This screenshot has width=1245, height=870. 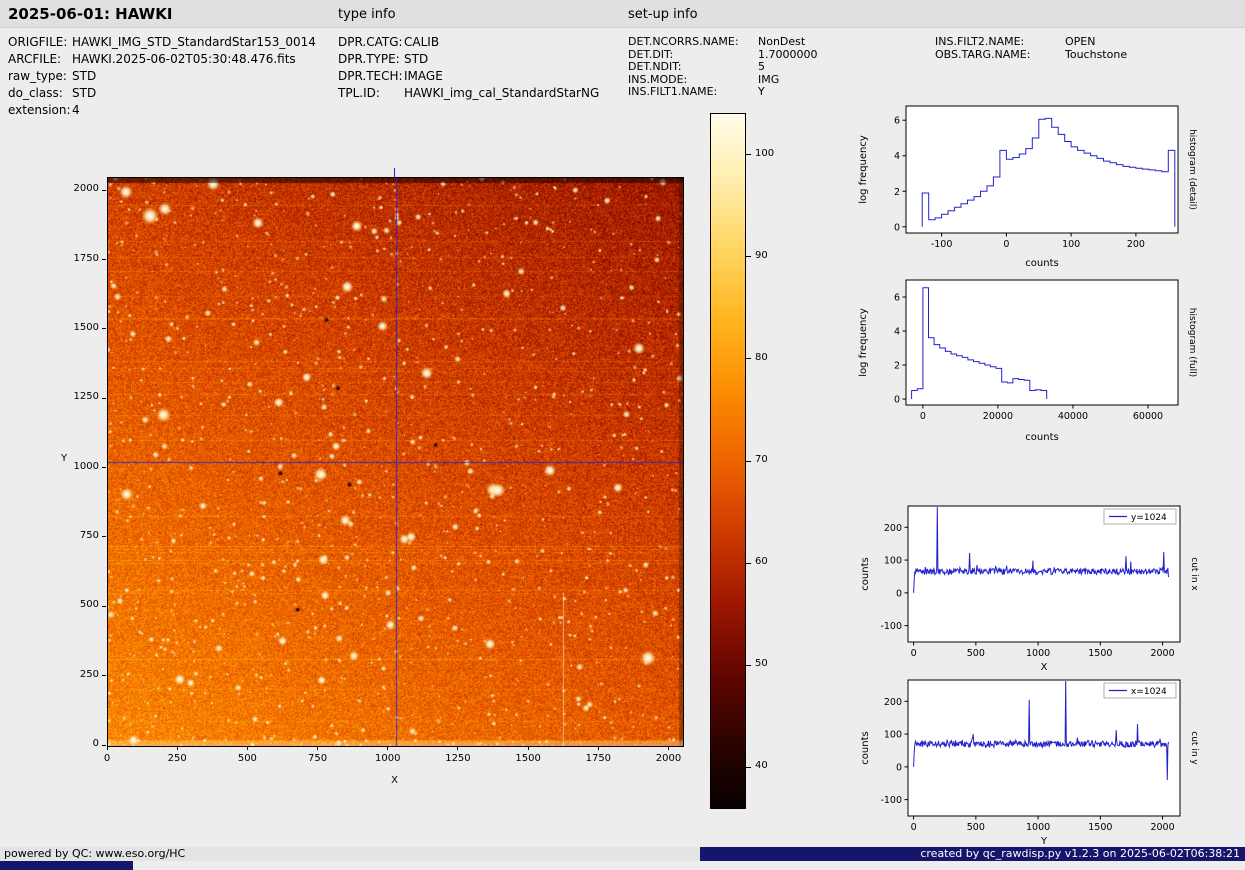 What do you see at coordinates (359, 93) in the screenshot?
I see `type-info-label: TPL.ID:` at bounding box center [359, 93].